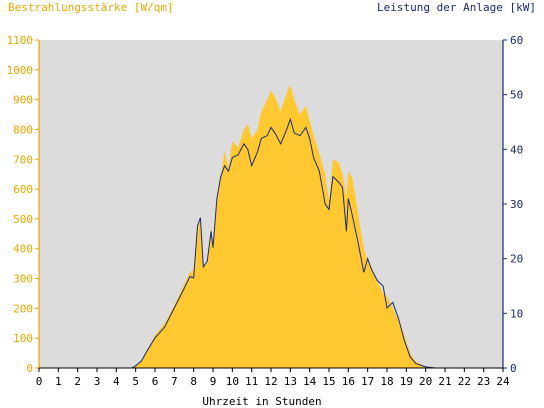  What do you see at coordinates (516, 95) in the screenshot?
I see `right-tick-label: 50` at bounding box center [516, 95].